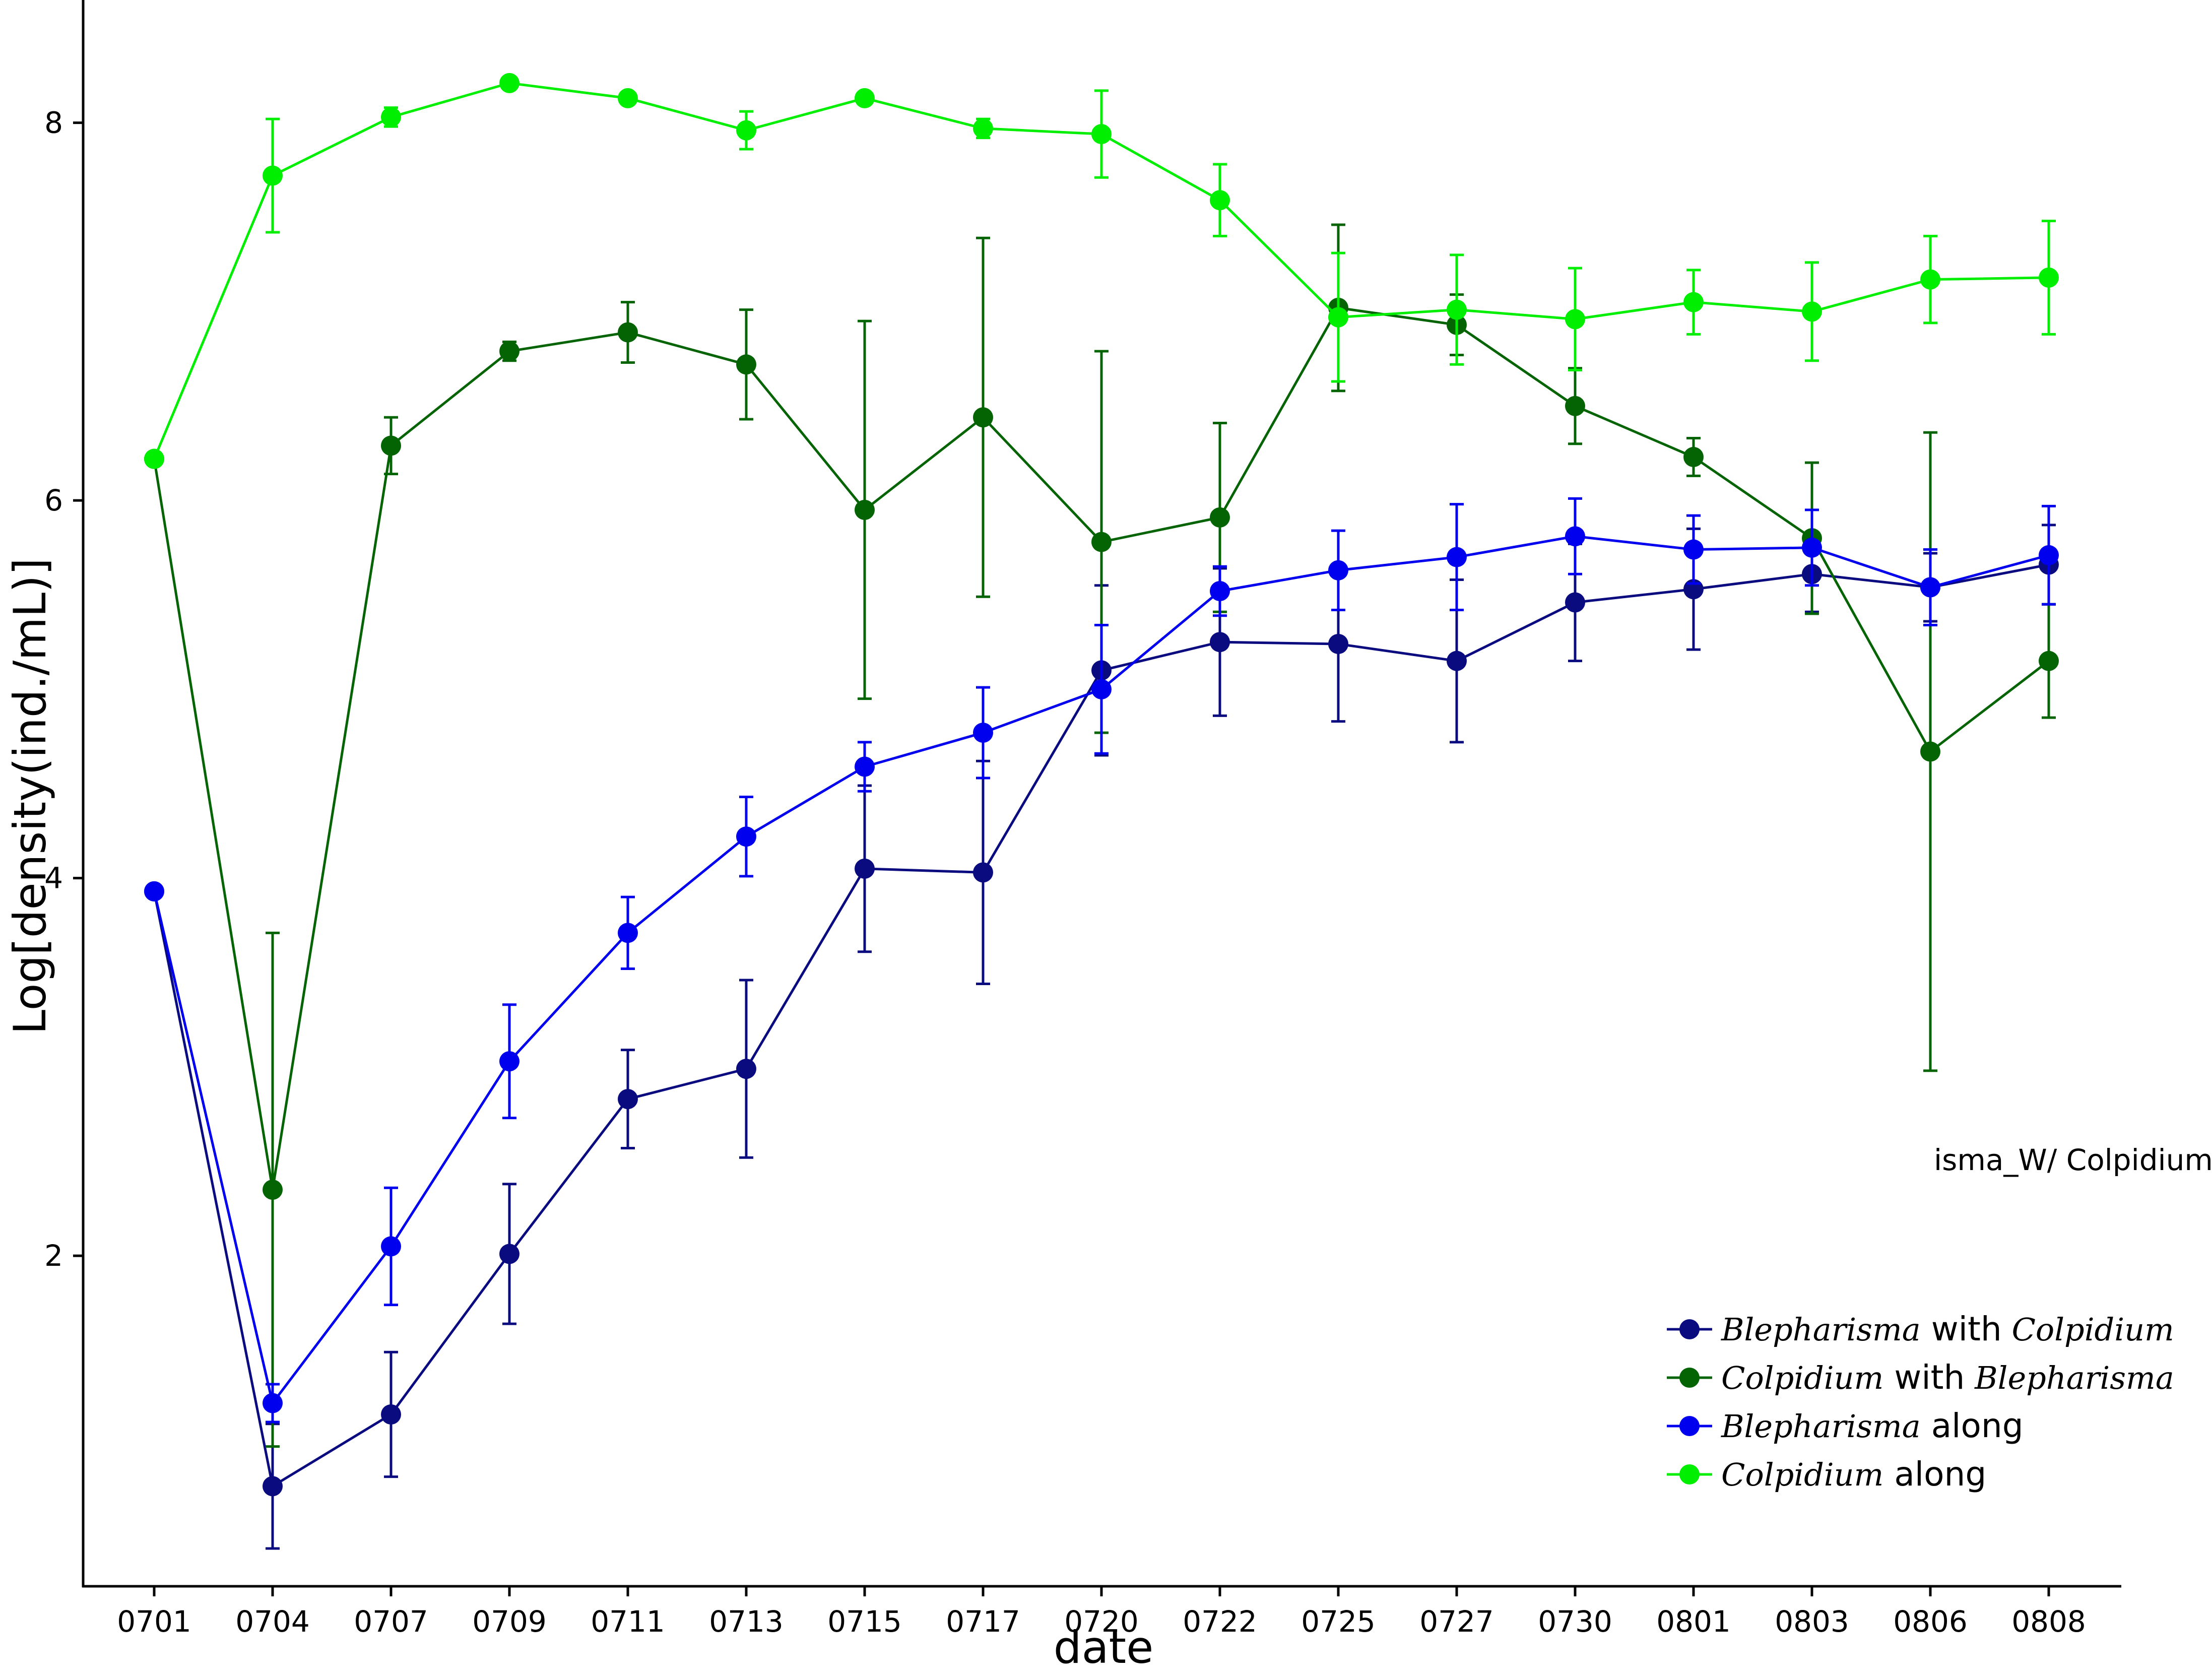 The width and height of the screenshot is (2212, 1680). What do you see at coordinates (391, 1621) in the screenshot?
I see `x-tick-label: 0707` at bounding box center [391, 1621].